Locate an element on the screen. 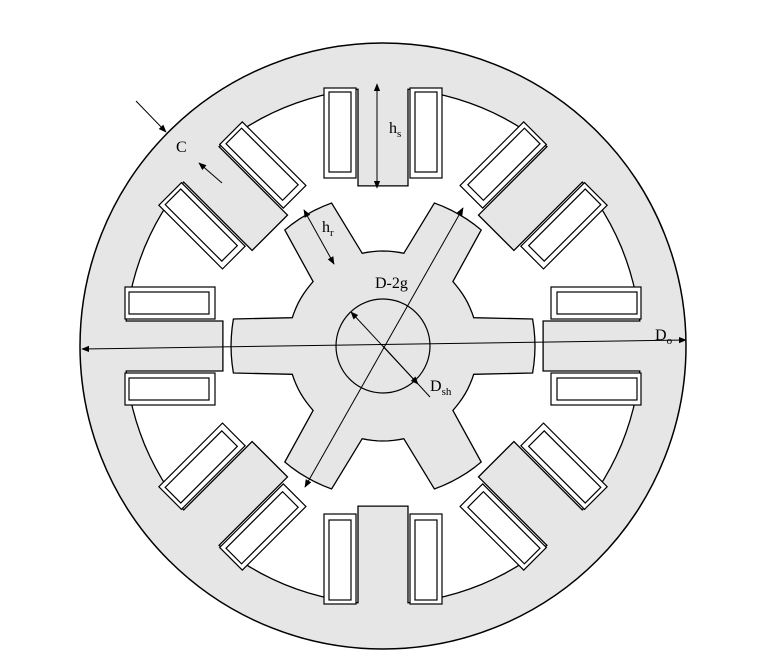 The height and width of the screenshot is (655, 779). shaft-diameter-leader-line is located at coordinates (406, 371).